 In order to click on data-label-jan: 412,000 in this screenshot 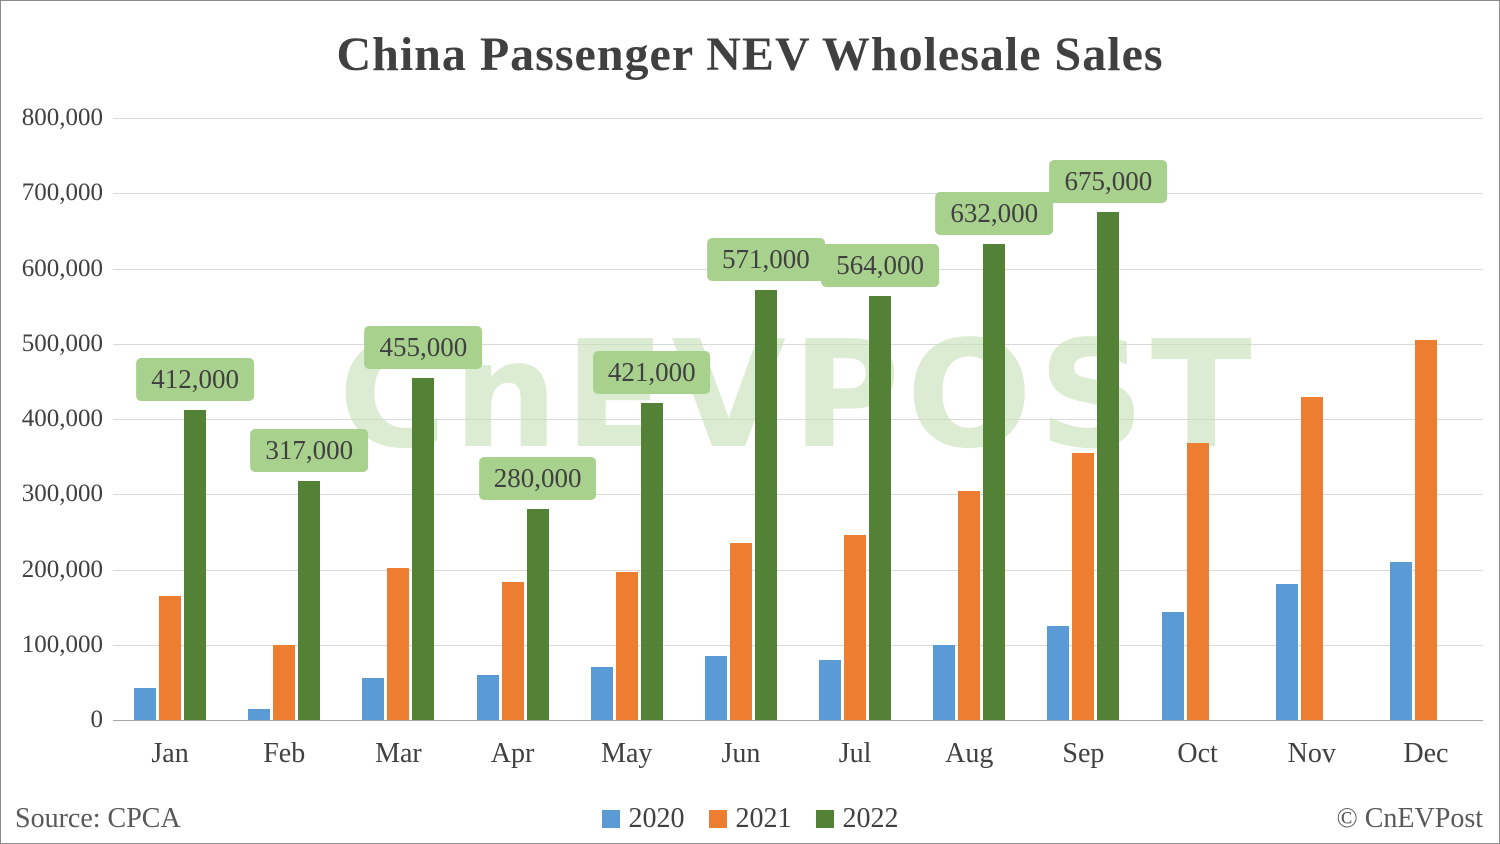, I will do `click(195, 379)`.